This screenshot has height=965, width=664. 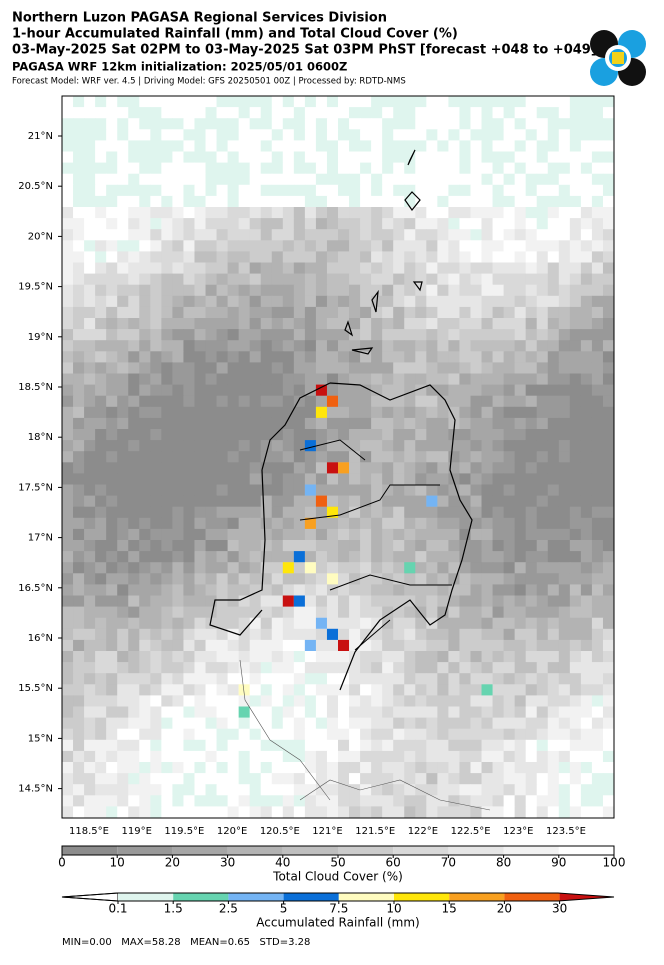 I want to click on rain-cell, so click(x=487, y=690).